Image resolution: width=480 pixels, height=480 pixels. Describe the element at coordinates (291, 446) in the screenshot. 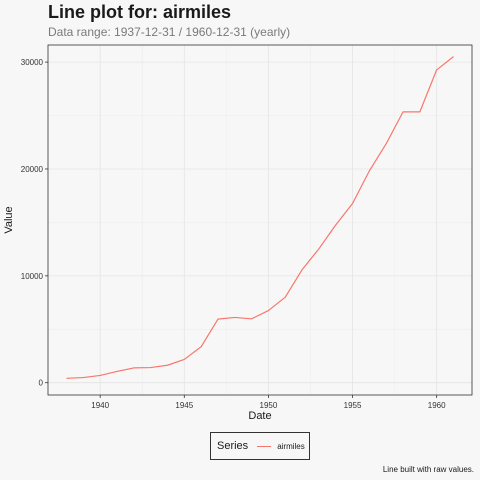

I see `legend-label: airmiles` at that location.